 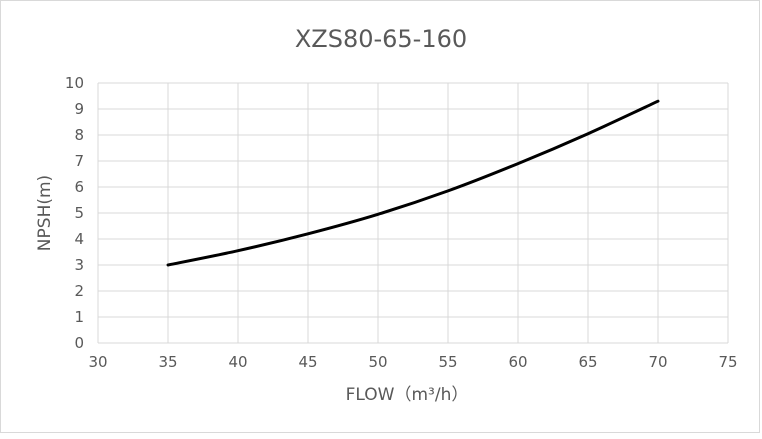 What do you see at coordinates (381, 39) in the screenshot?
I see `chart-title: XZS80-65-160` at bounding box center [381, 39].